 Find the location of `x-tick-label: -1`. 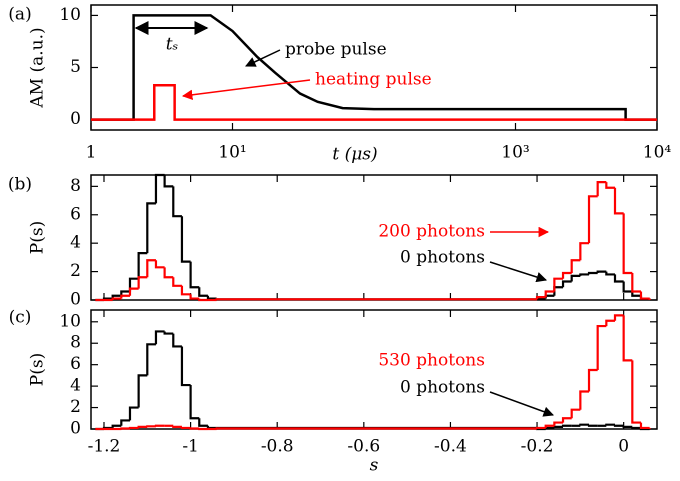

x-tick-label: -1 is located at coordinates (190, 447).